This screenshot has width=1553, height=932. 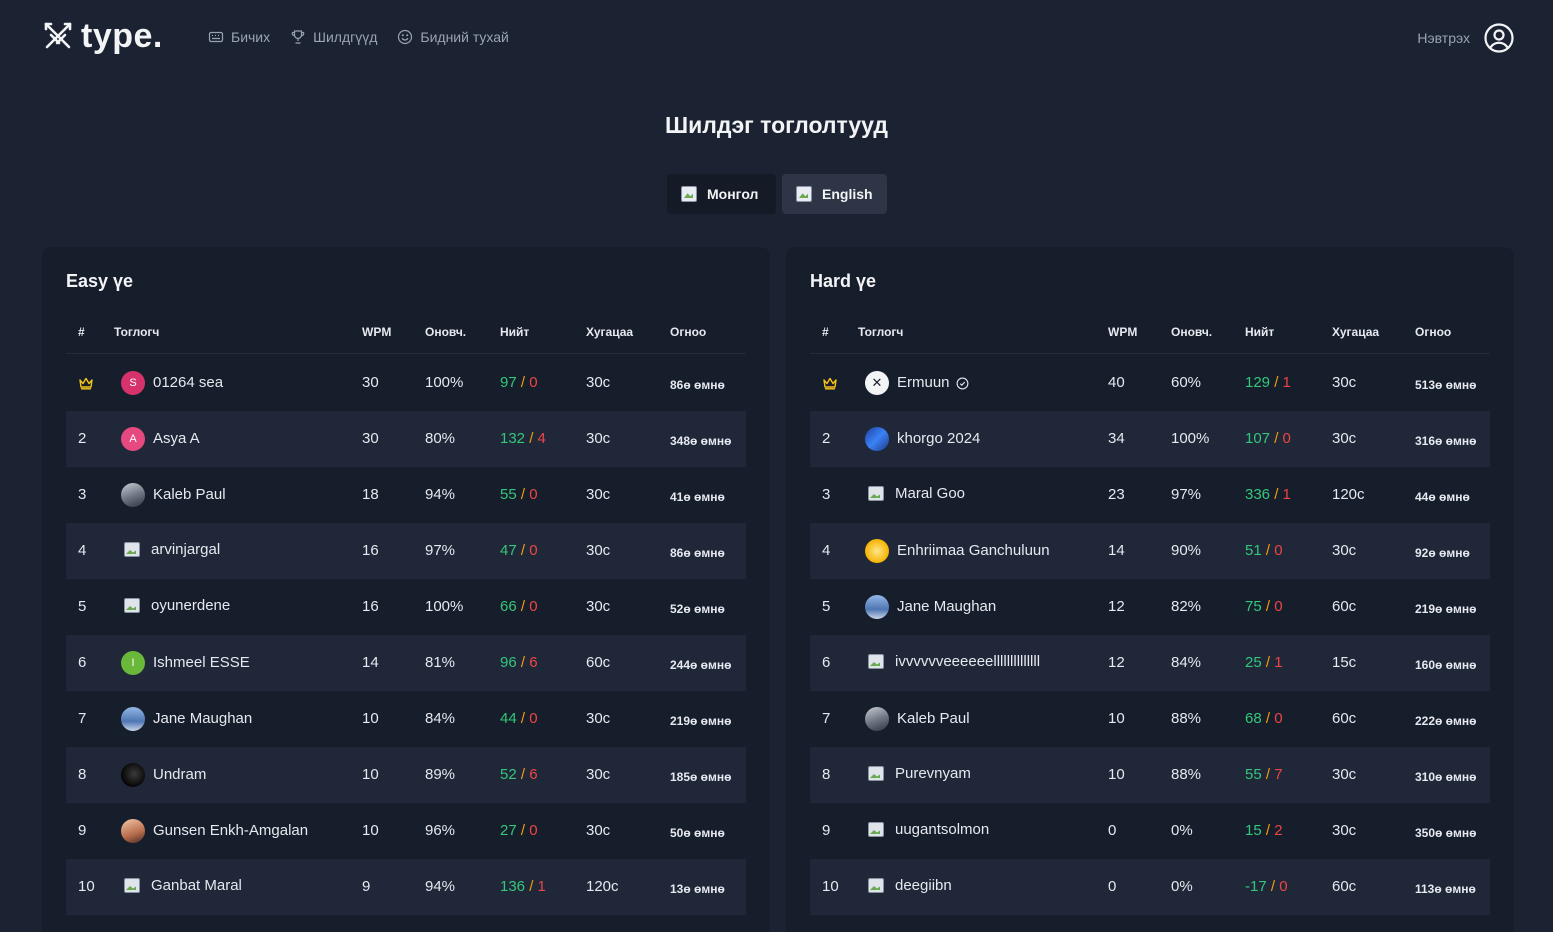 I want to click on player-cell: deegiibn, so click(x=908, y=886).